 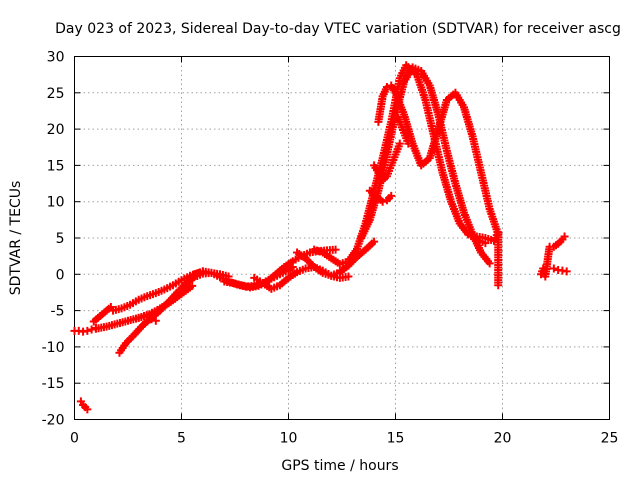 I want to click on series-track-g, so click(x=165, y=301).